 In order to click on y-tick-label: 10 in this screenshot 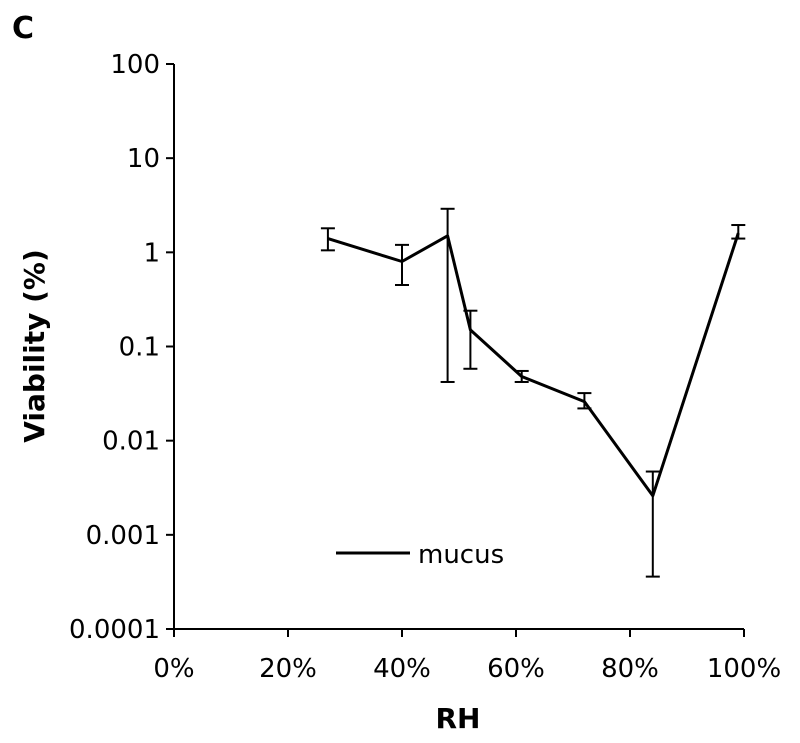, I will do `click(143, 159)`.